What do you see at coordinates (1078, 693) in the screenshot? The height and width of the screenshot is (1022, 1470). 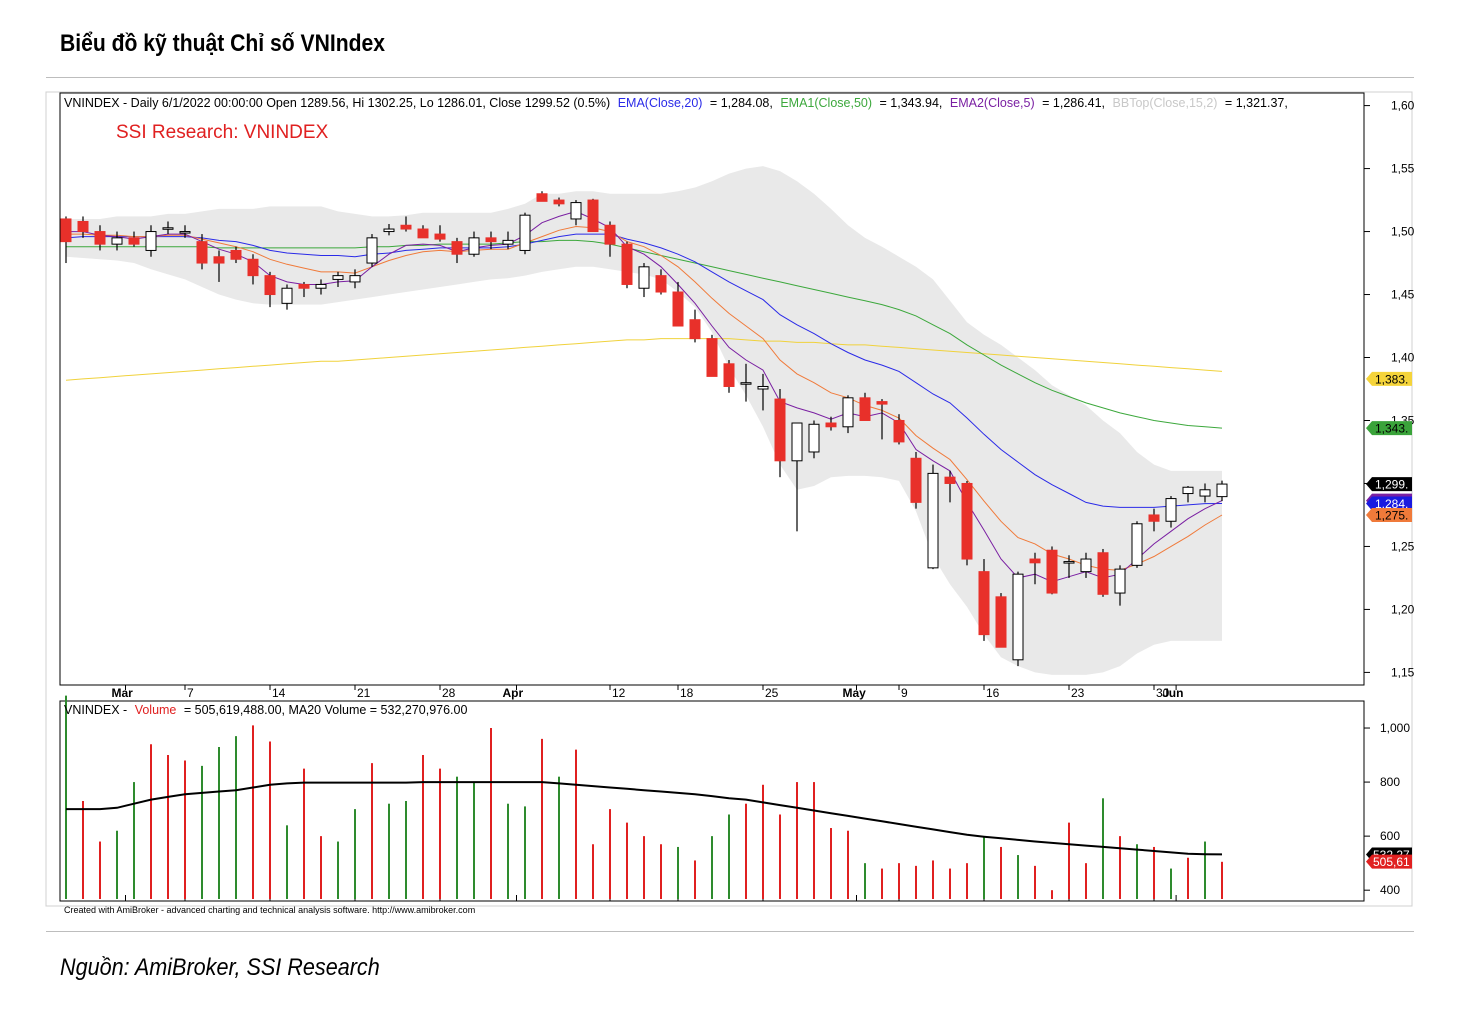 I see `x-tick-label: 23` at bounding box center [1078, 693].